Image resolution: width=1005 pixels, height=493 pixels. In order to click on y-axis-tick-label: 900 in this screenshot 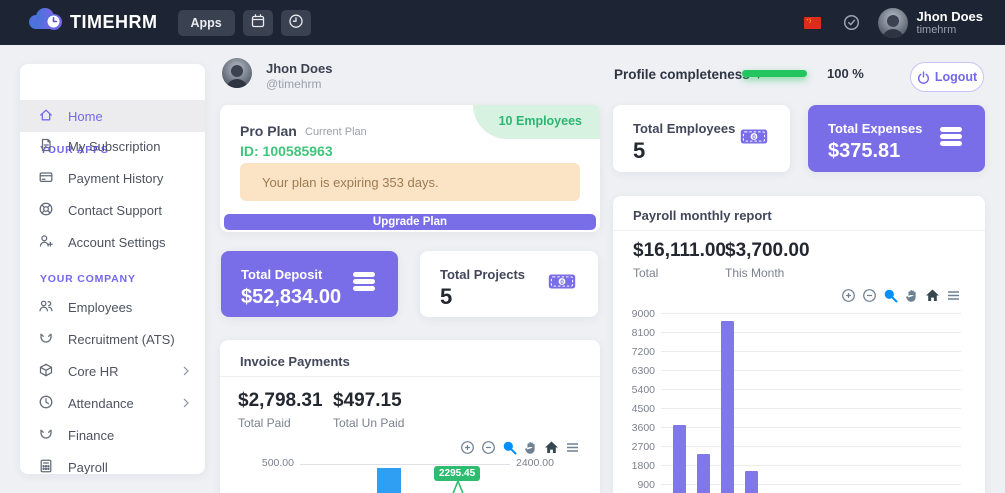, I will do `click(646, 485)`.